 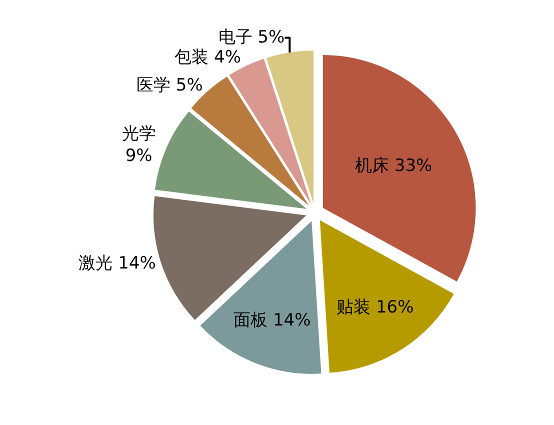 What do you see at coordinates (208, 58) in the screenshot?
I see `slice-label: 包装 4%` at bounding box center [208, 58].